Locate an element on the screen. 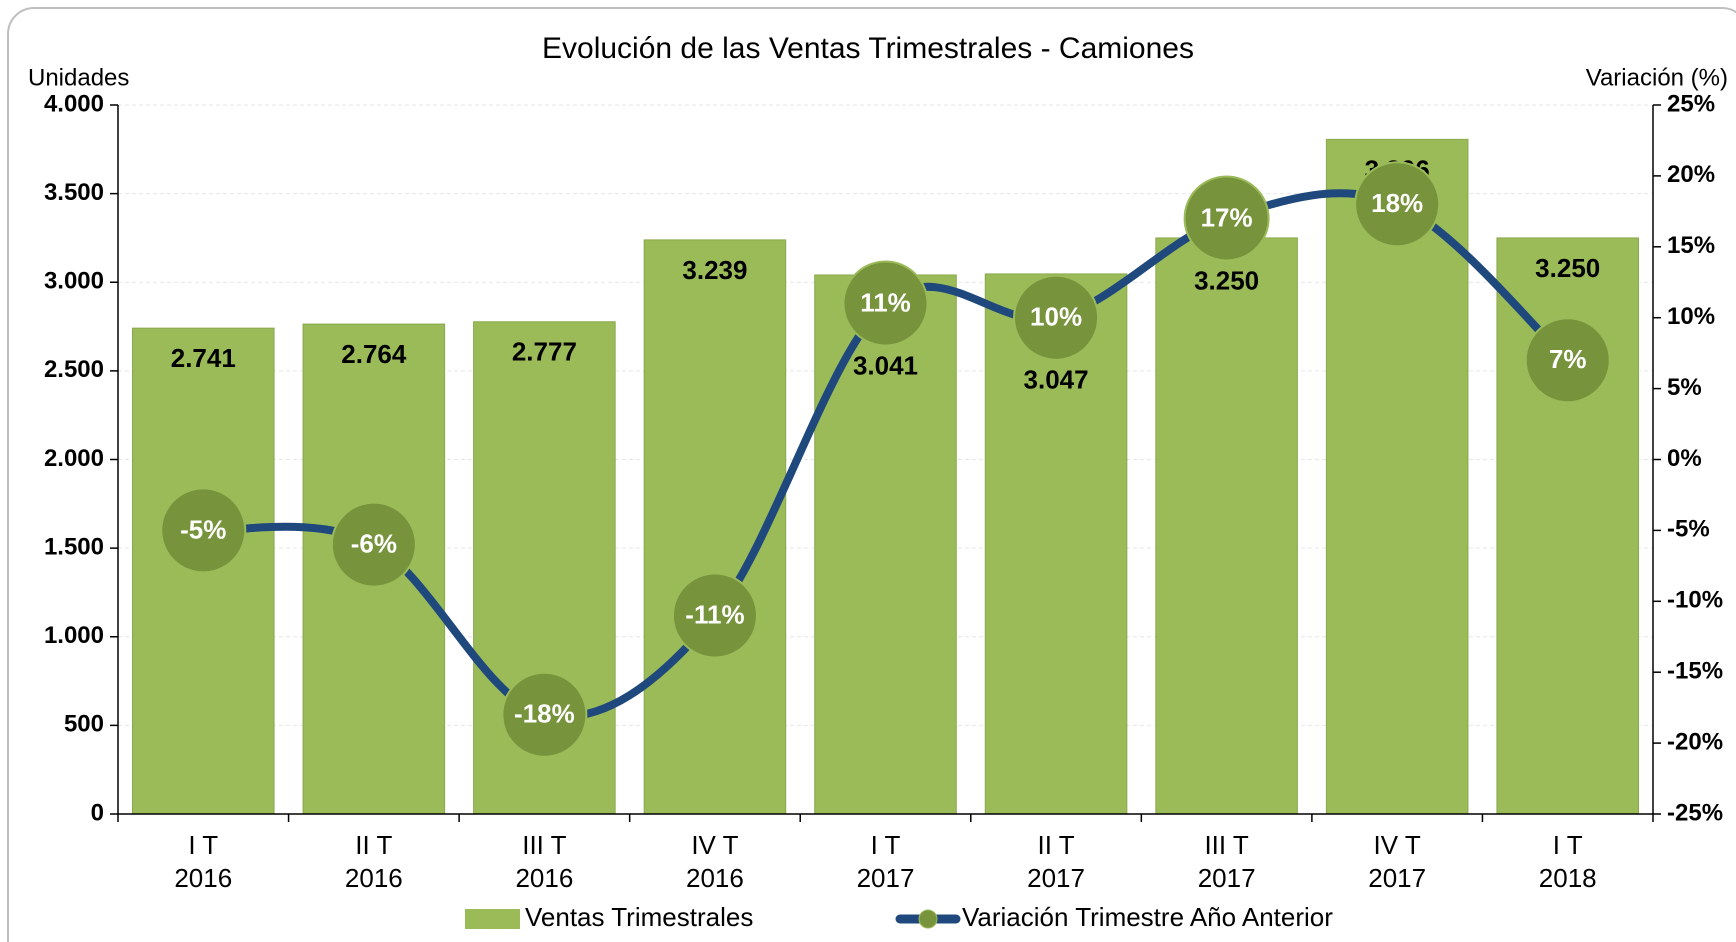 The image size is (1736, 942). y2-tick-label: -15% is located at coordinates (1695, 671).